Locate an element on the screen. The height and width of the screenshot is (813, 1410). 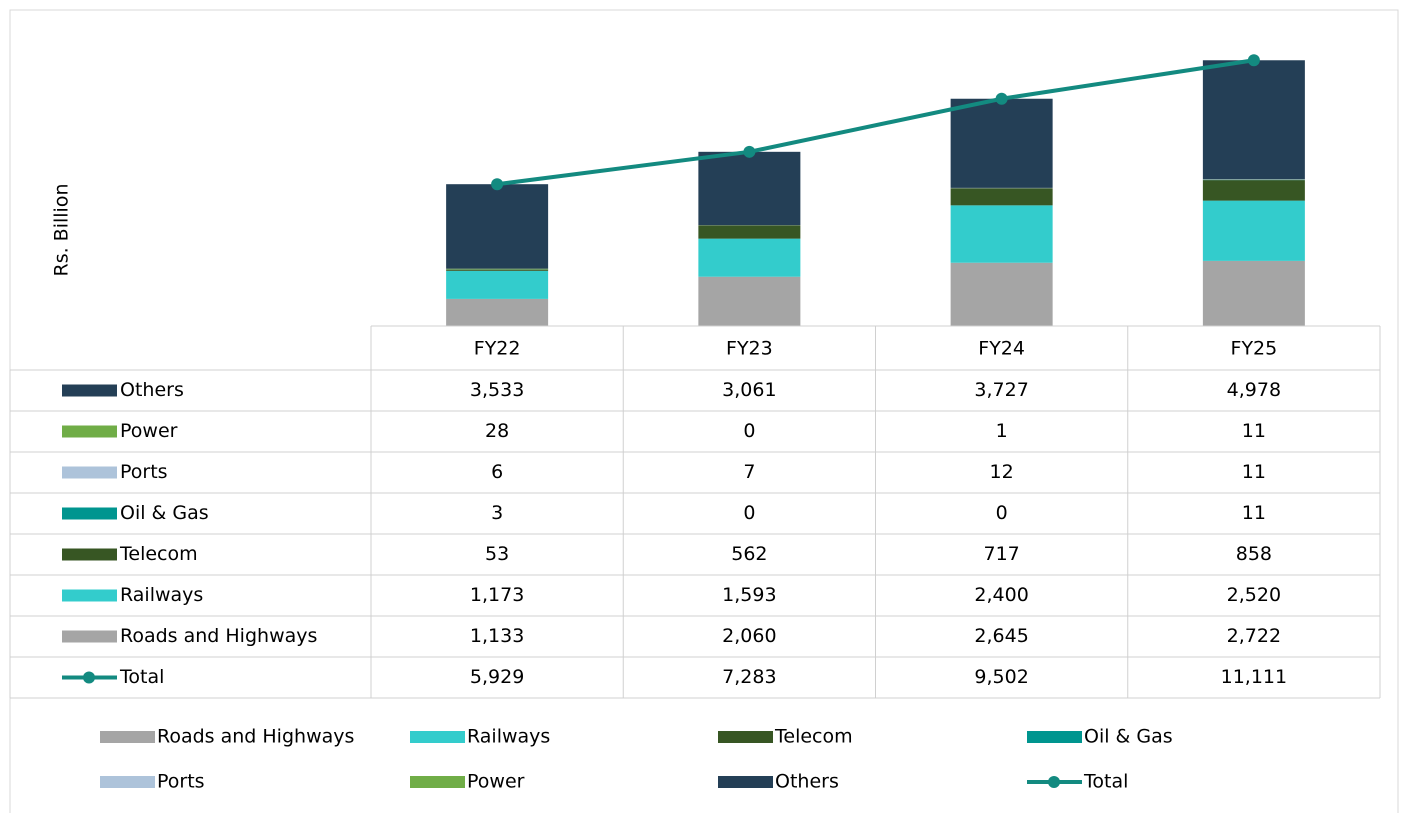
table-cell: 2,400 is located at coordinates (1001, 595).